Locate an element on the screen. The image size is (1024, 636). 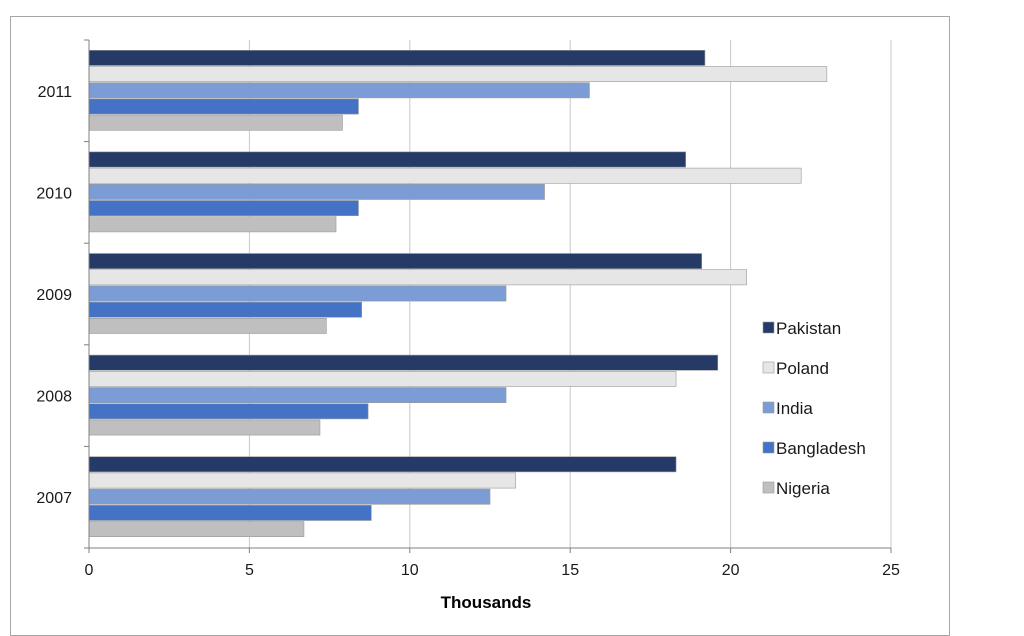
legend-label-poland: Poland is located at coordinates (802, 368).